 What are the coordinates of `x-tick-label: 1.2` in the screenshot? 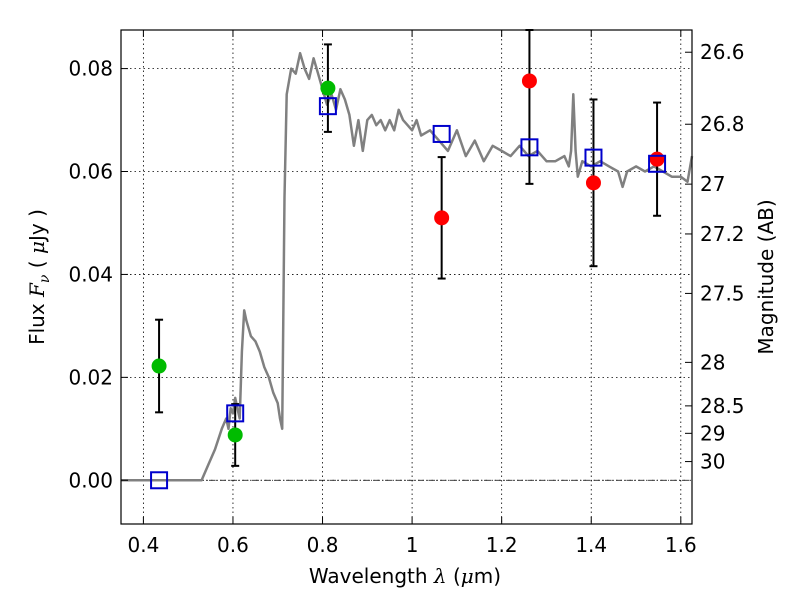 It's located at (502, 545).